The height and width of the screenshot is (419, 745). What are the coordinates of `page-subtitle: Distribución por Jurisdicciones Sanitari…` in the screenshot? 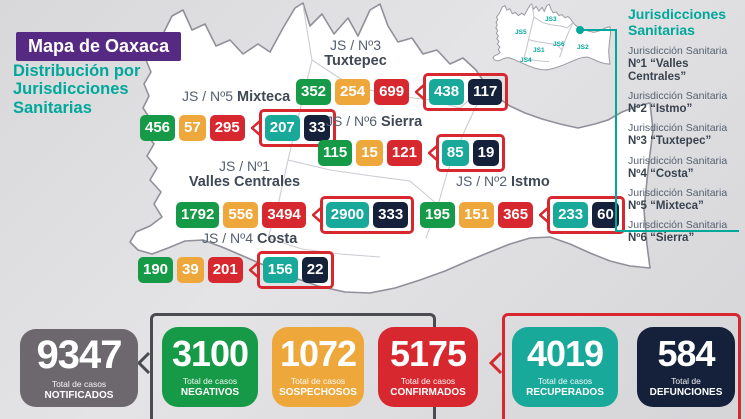 It's located at (77, 89).